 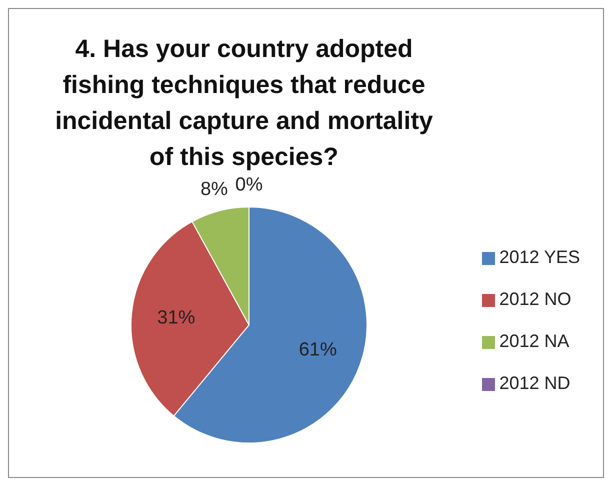 What do you see at coordinates (176, 318) in the screenshot?
I see `data-label: 31%` at bounding box center [176, 318].